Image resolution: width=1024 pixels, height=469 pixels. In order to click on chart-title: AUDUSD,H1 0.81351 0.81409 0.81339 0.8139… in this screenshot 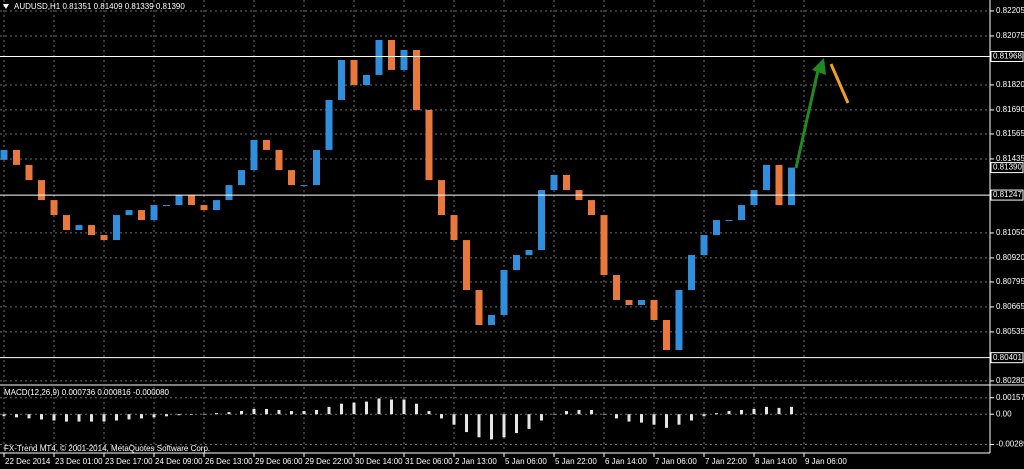, I will do `click(99, 6)`.